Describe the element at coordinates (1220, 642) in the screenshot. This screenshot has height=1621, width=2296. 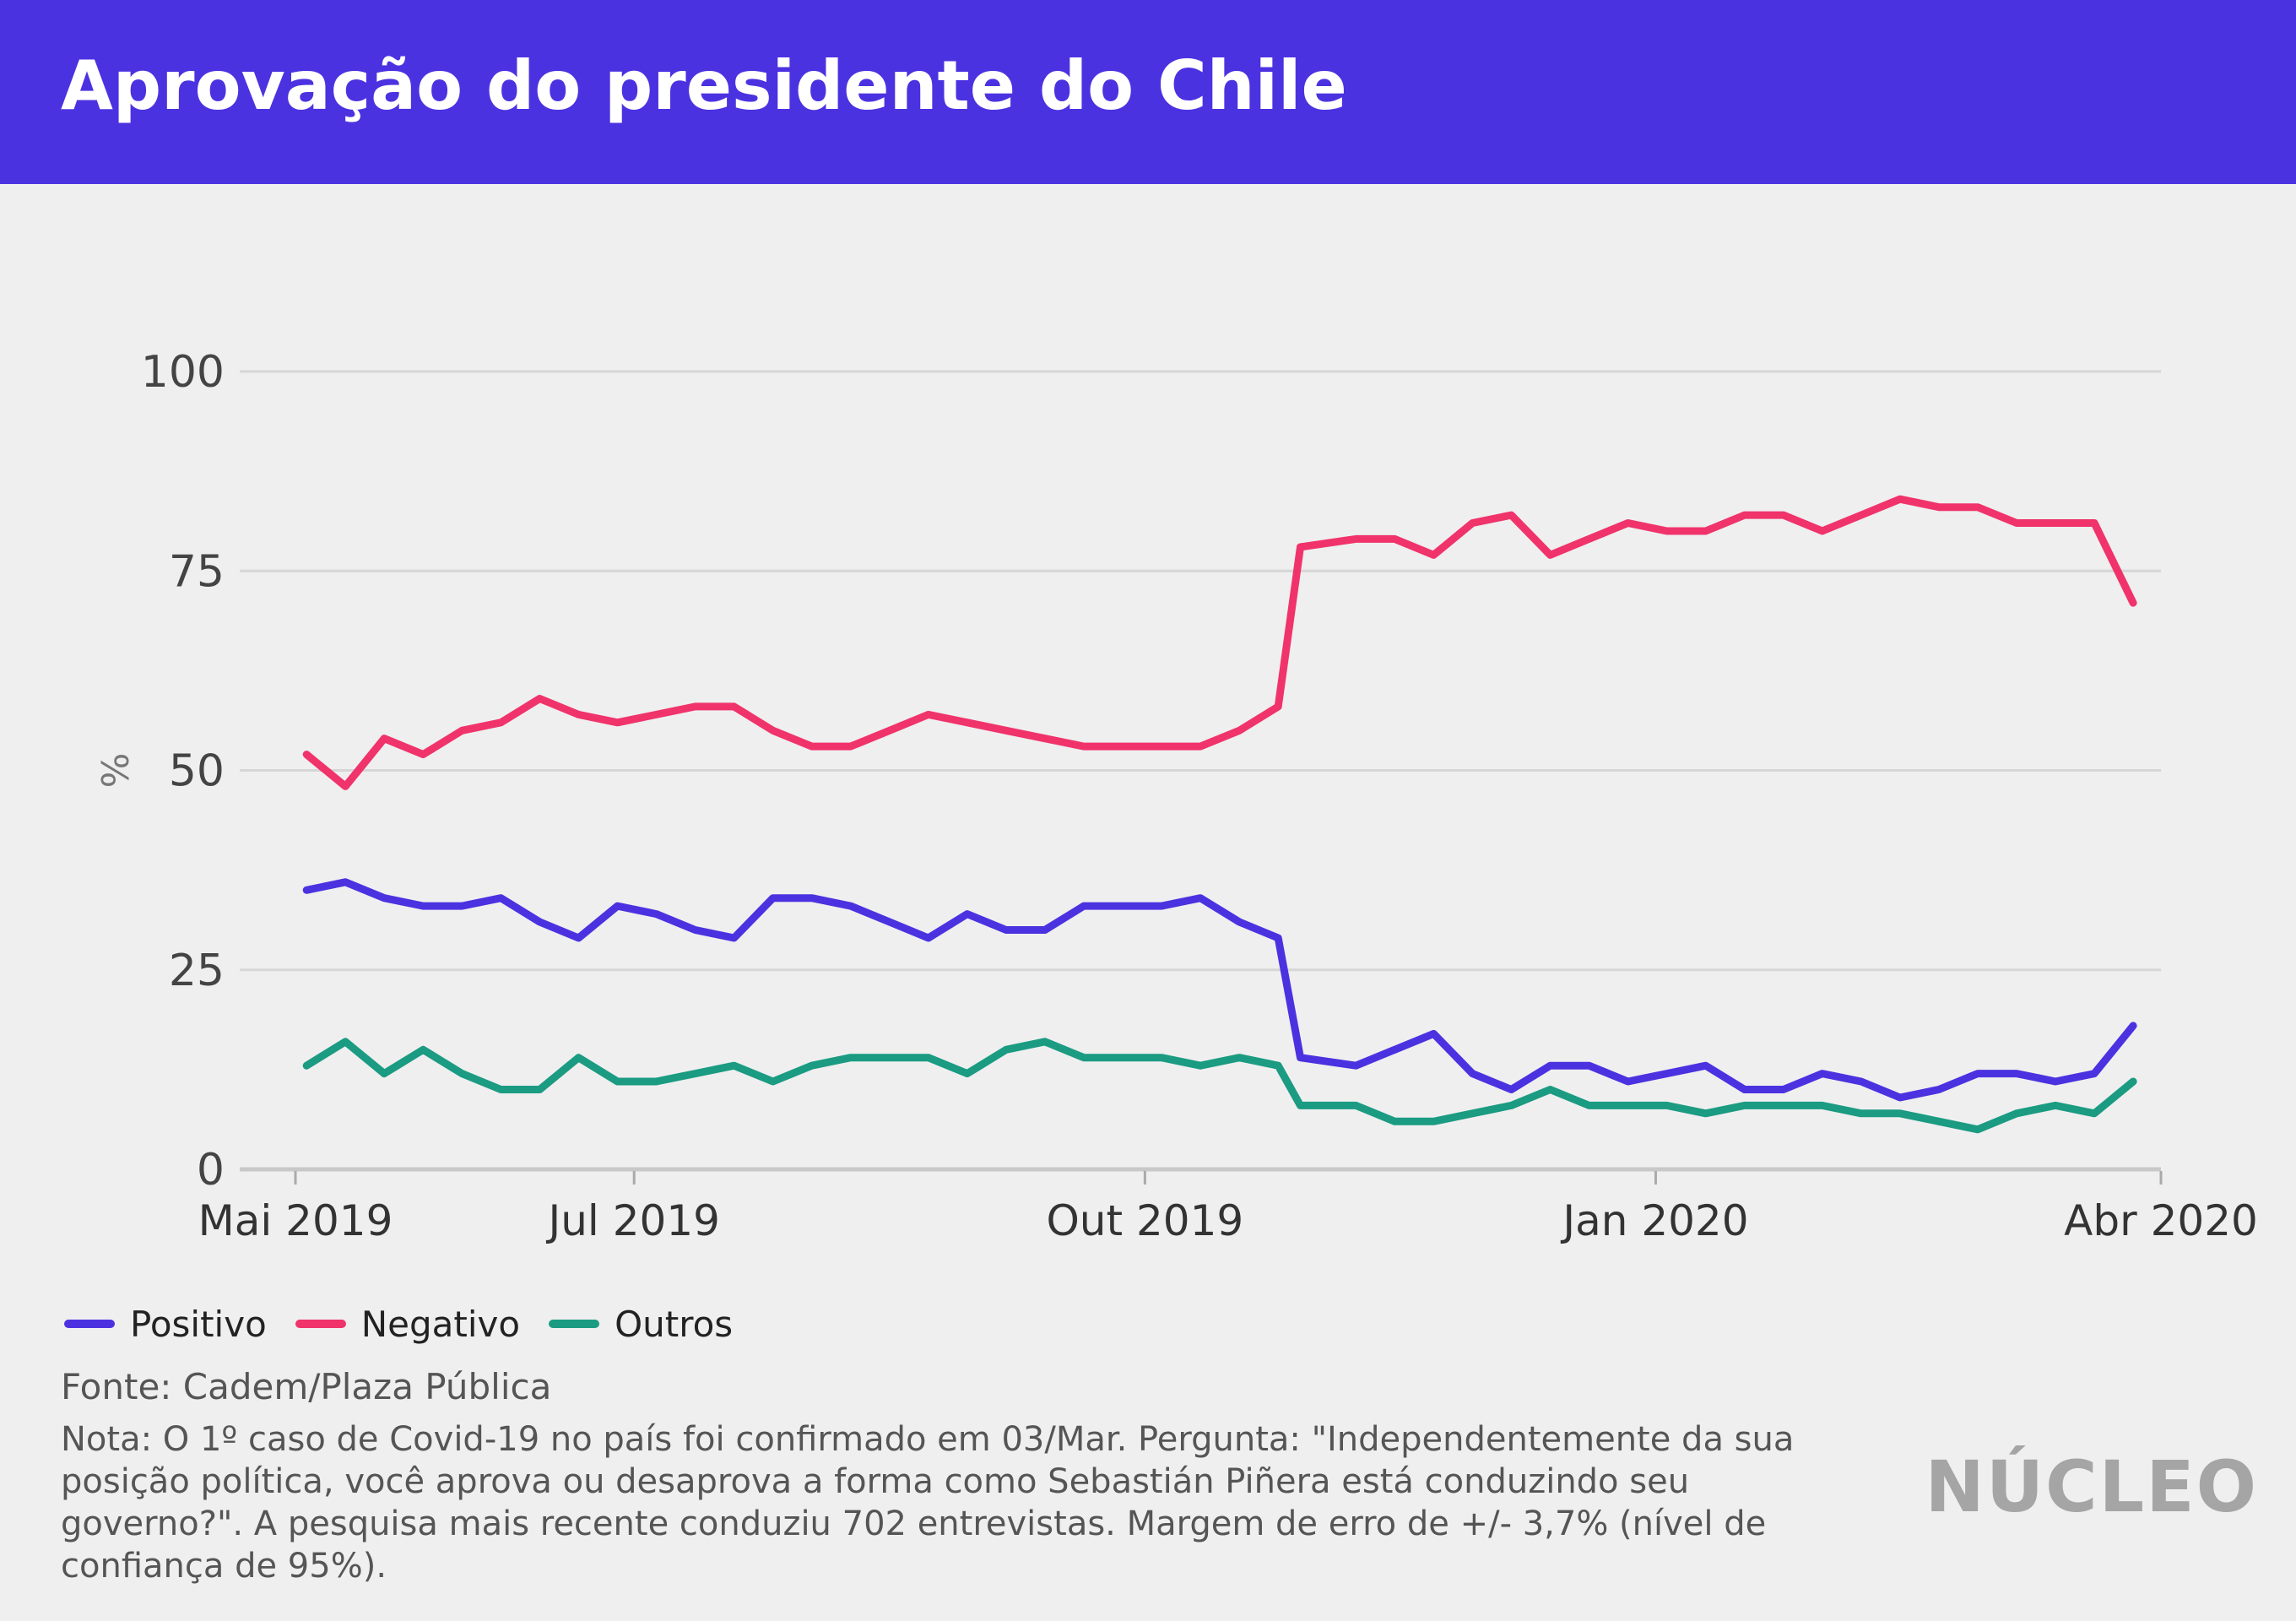
I see `series-line-negativo` at that location.